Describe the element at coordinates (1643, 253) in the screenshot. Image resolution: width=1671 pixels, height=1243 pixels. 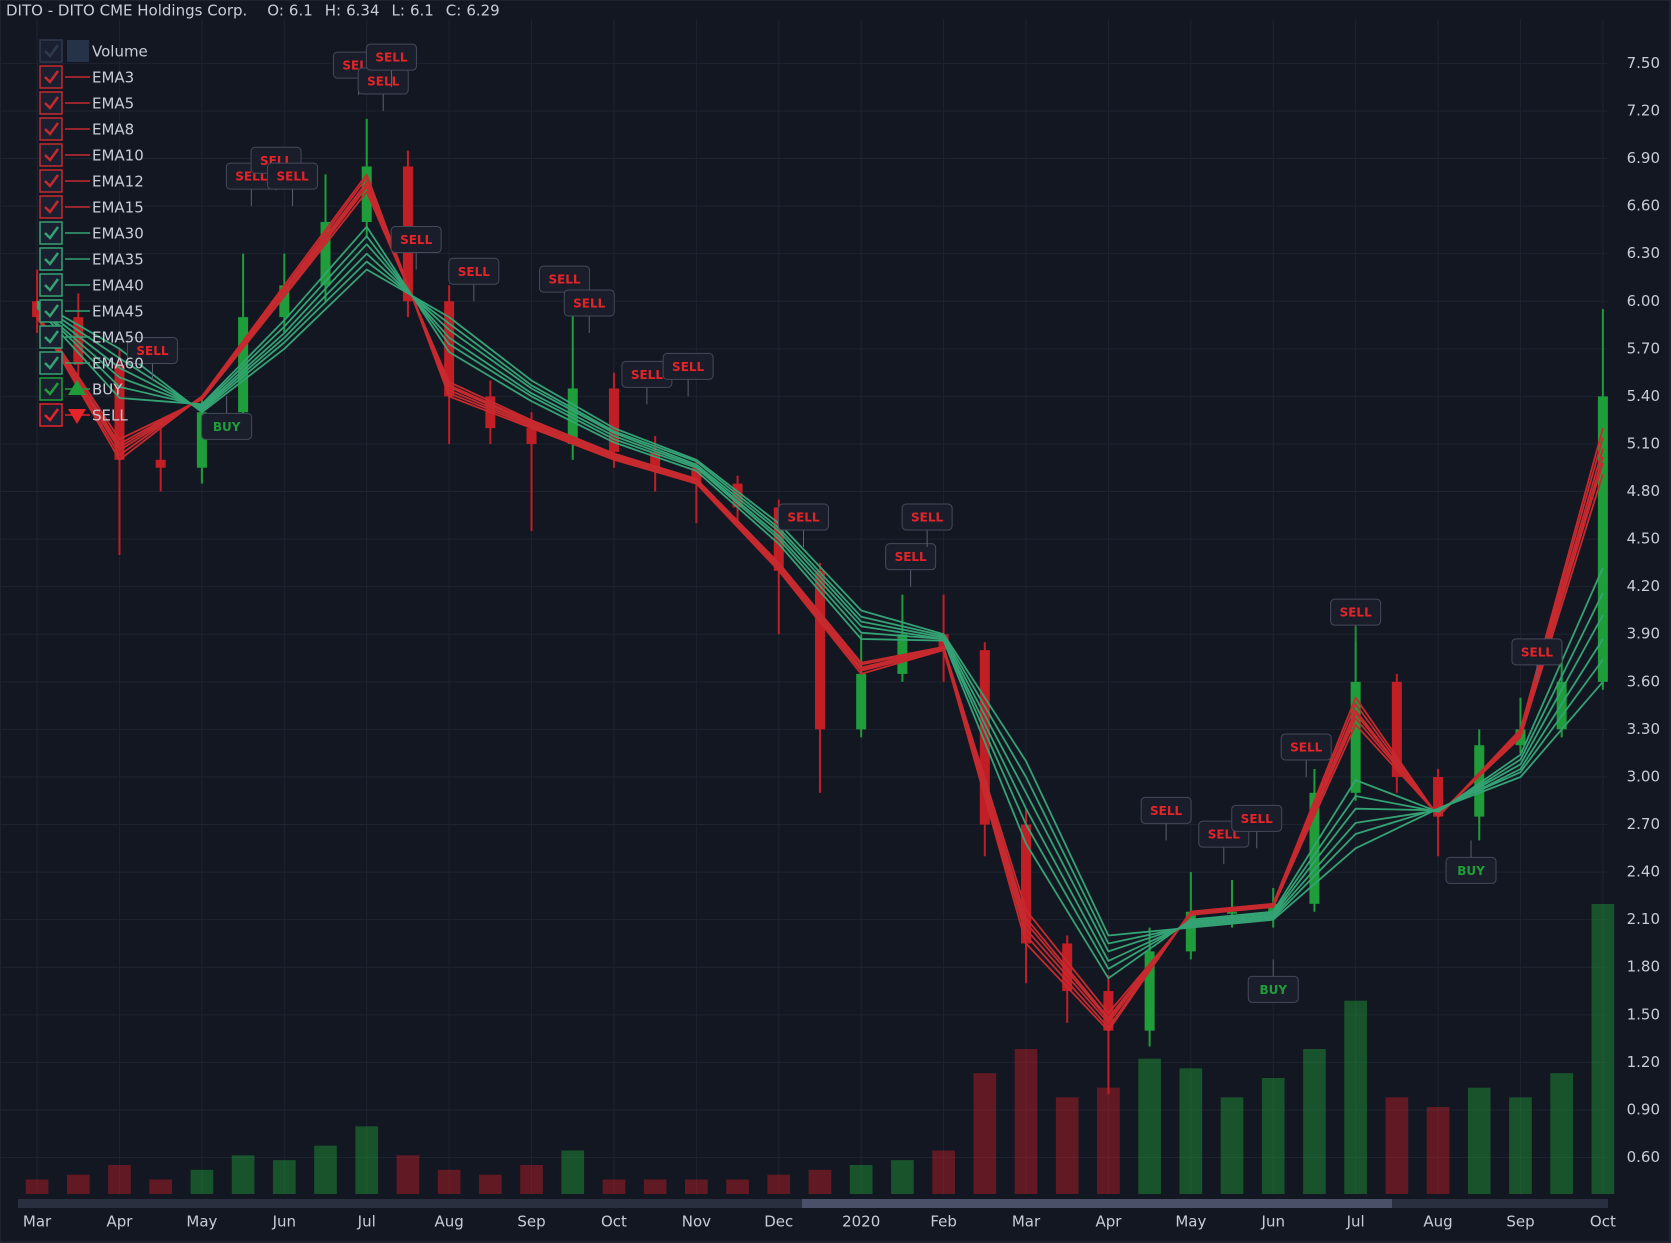
I see `y-tick-label: 6.30` at that location.